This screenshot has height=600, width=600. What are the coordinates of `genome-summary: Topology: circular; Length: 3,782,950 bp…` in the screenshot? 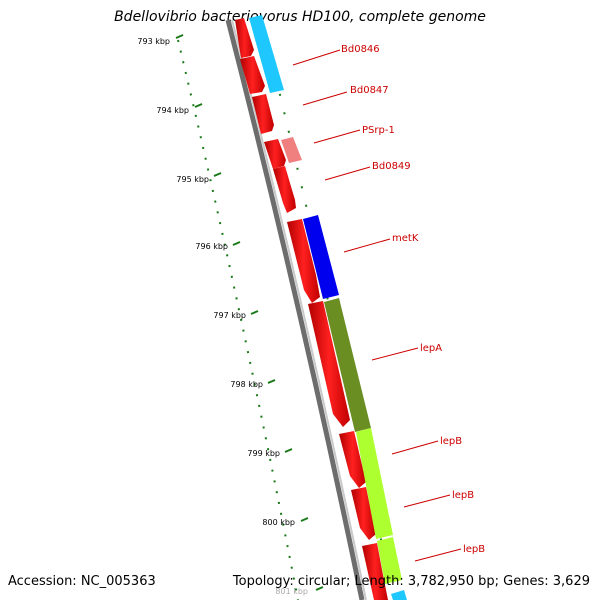 It's located at (411, 581).